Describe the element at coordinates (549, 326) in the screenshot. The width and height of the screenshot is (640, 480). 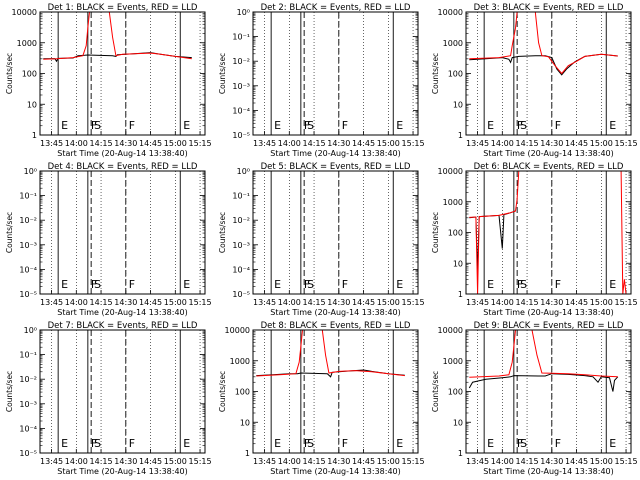
I see `panel-title: Det 9: BLACK = Events, RED = LLD` at that location.